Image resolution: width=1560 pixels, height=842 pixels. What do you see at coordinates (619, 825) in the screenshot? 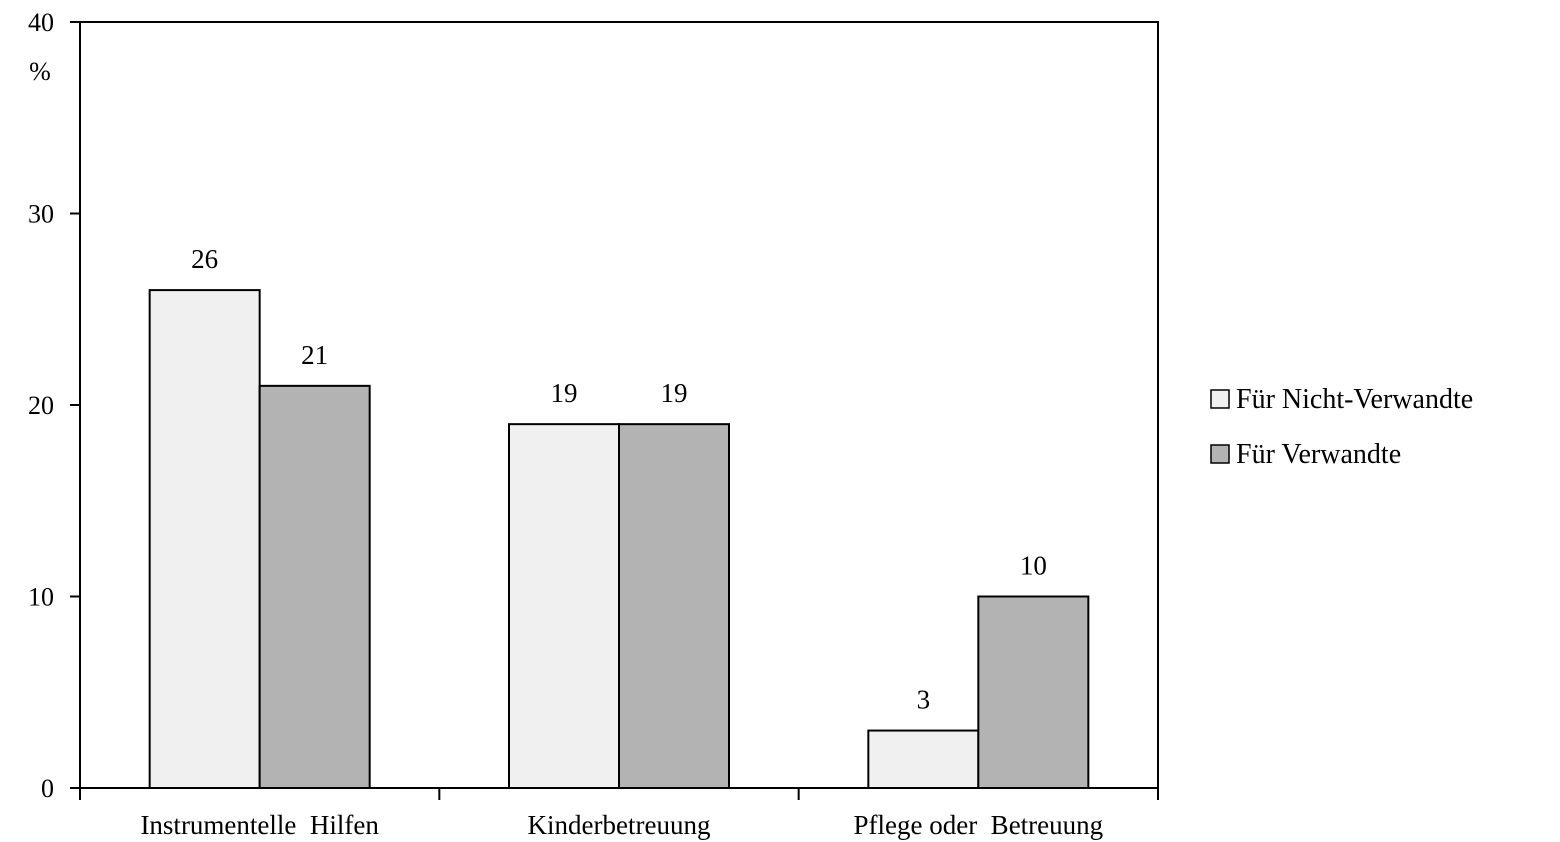
I see `x-tick-label: Kinderbetreuung` at bounding box center [619, 825].